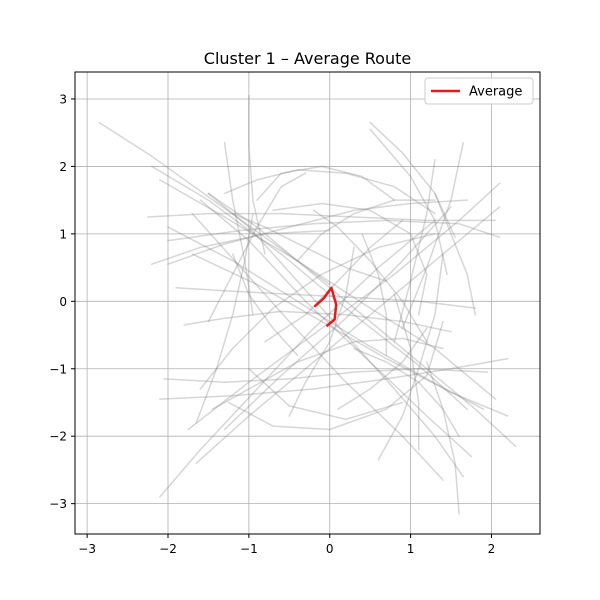 This screenshot has height=600, width=600. Describe the element at coordinates (249, 549) in the screenshot. I see `x-tick-label: −1` at that location.